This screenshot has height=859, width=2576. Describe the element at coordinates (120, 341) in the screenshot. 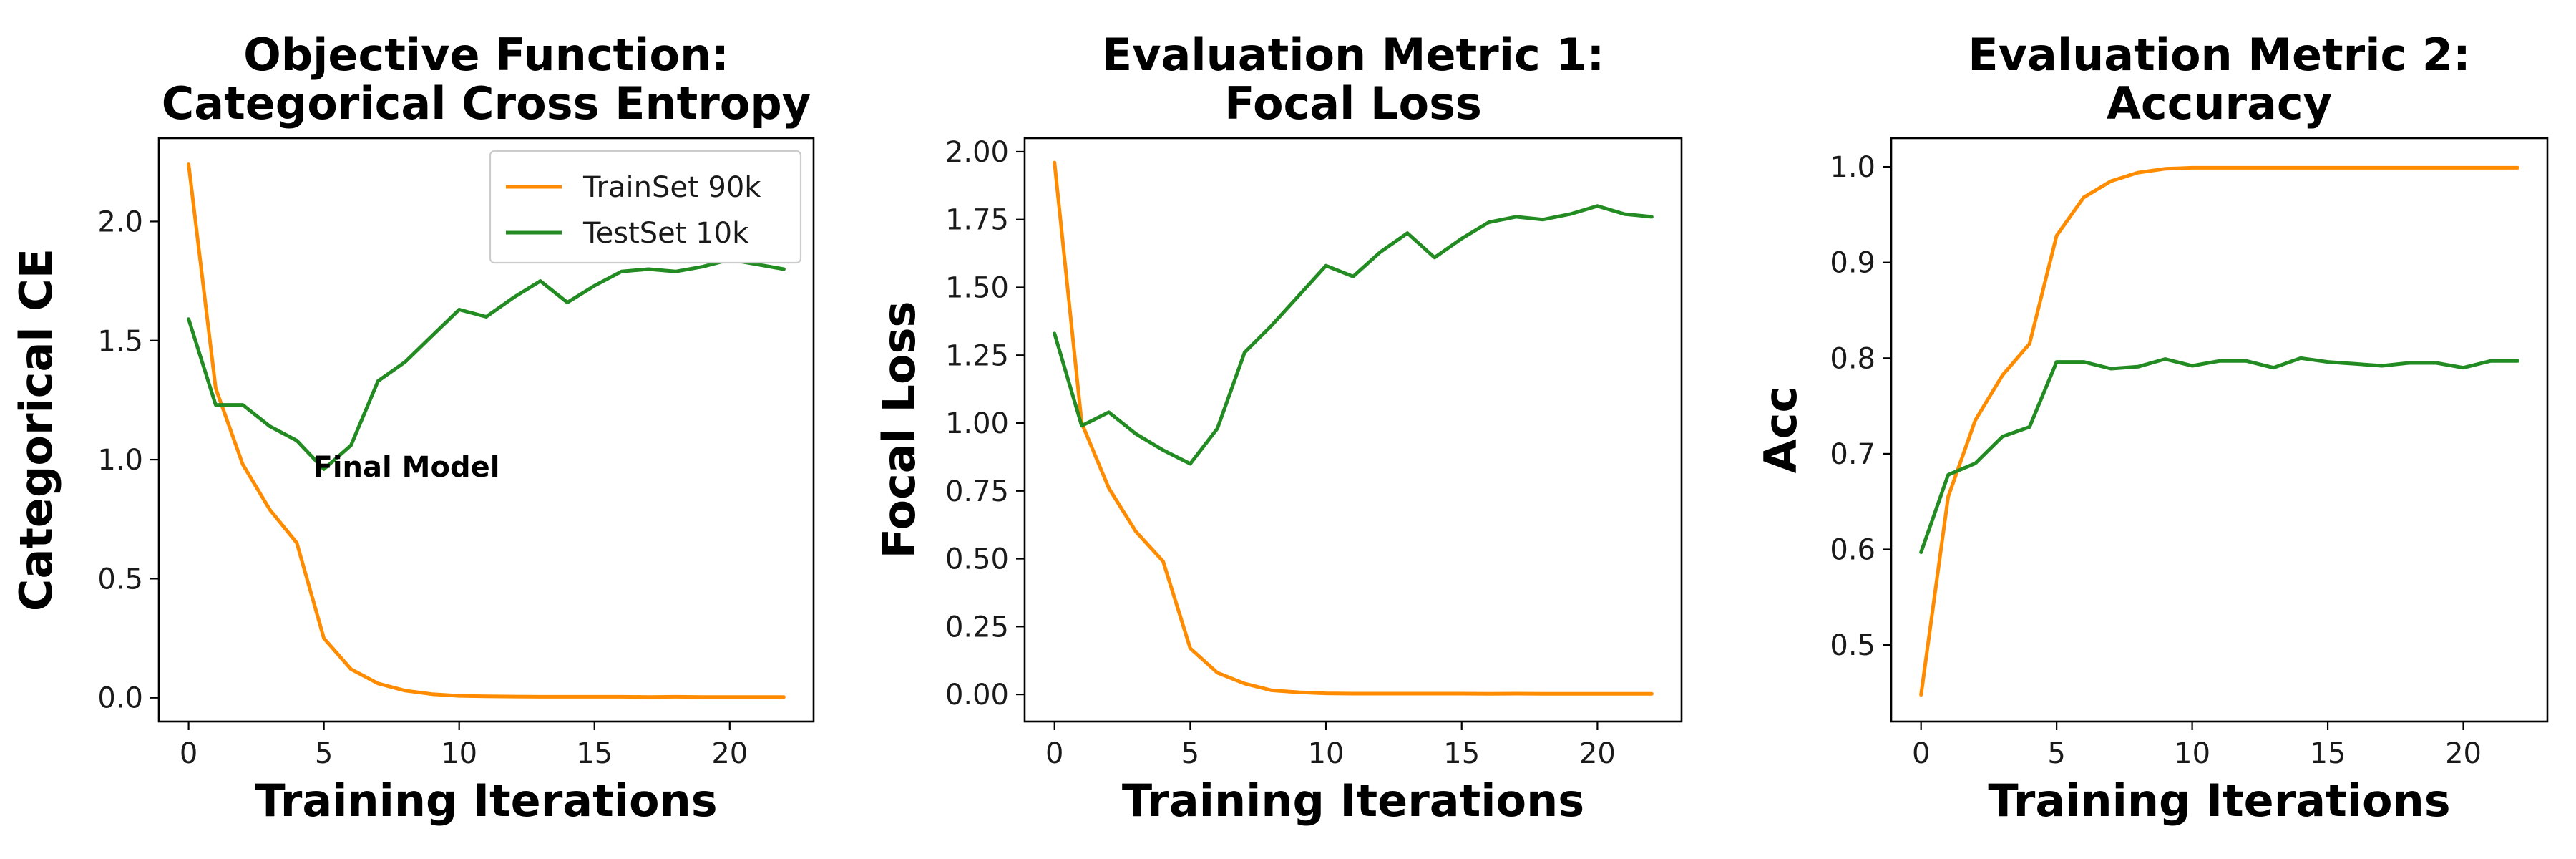

I see `cross-entropy-y-tick-label: 1.5` at that location.